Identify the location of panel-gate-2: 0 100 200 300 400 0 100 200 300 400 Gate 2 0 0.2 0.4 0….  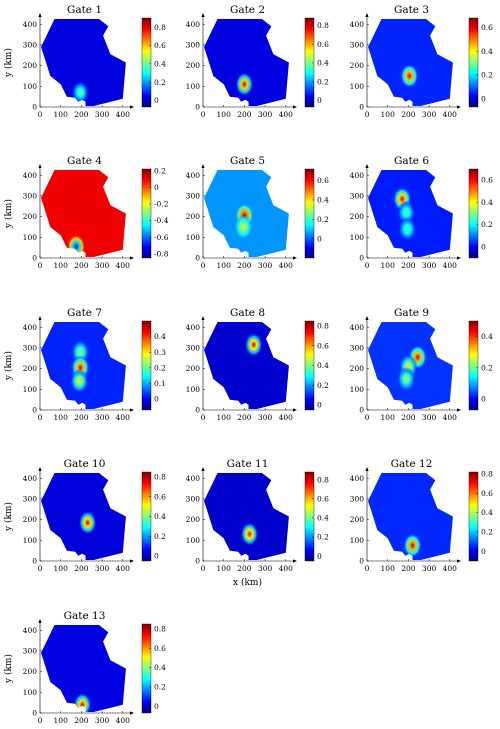
(257, 61).